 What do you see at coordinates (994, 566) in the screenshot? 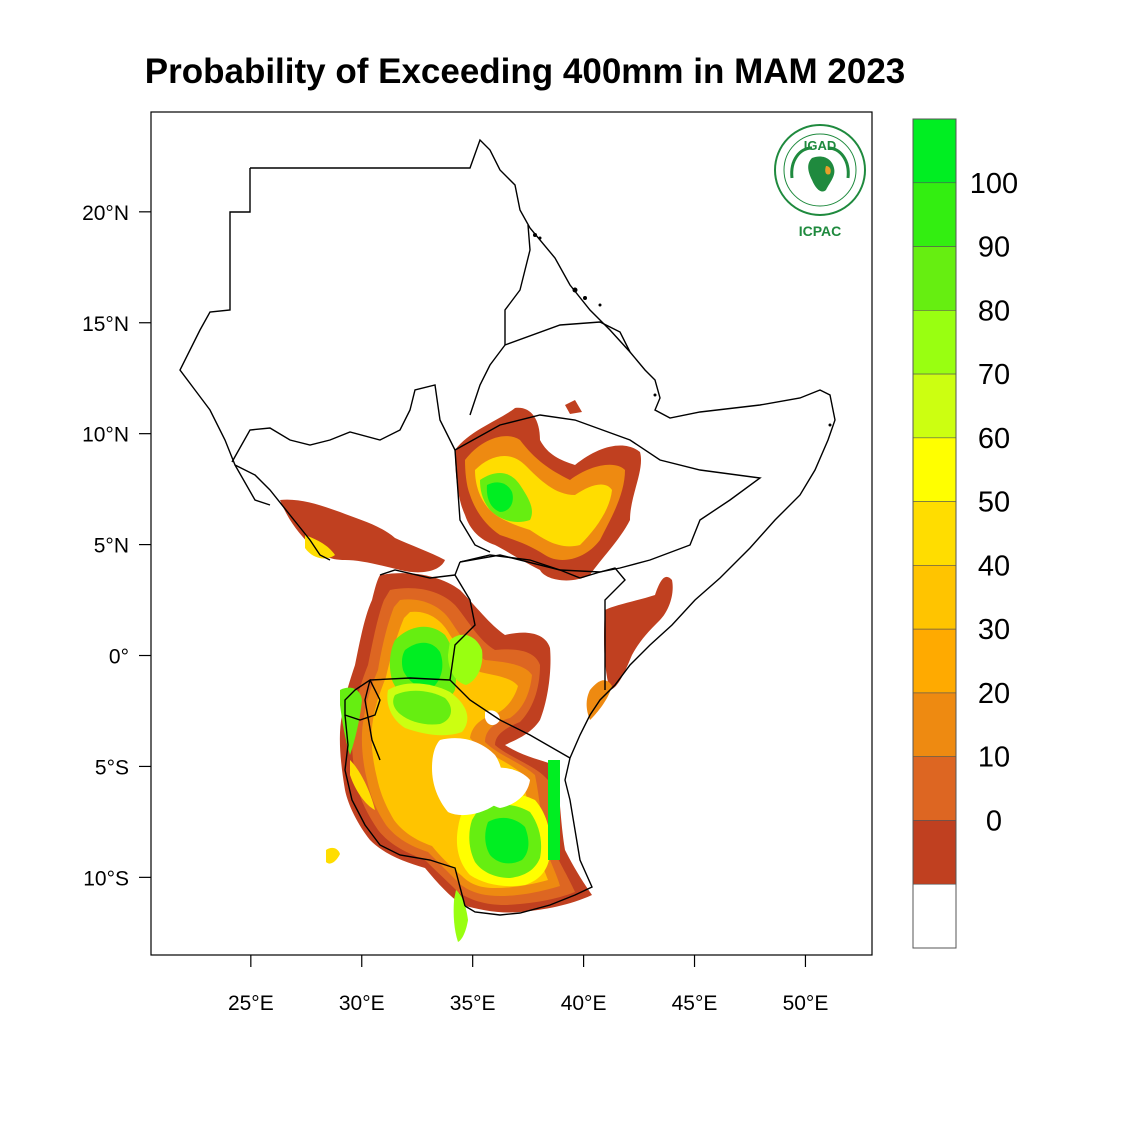
I see `colorbar-label: 40` at bounding box center [994, 566].